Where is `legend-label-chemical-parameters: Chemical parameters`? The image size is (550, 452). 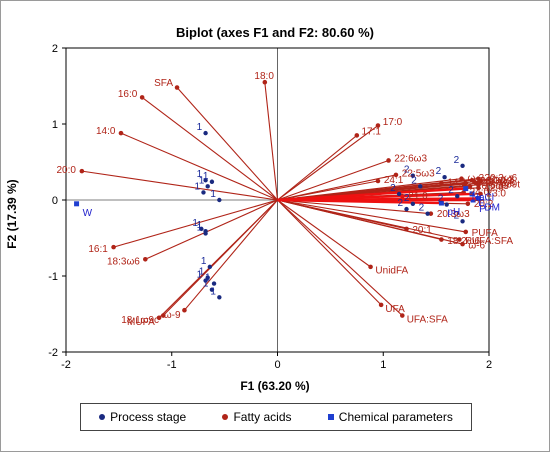
legend-label-chemical-parameters: Chemical parameters is located at coordinates (395, 417).